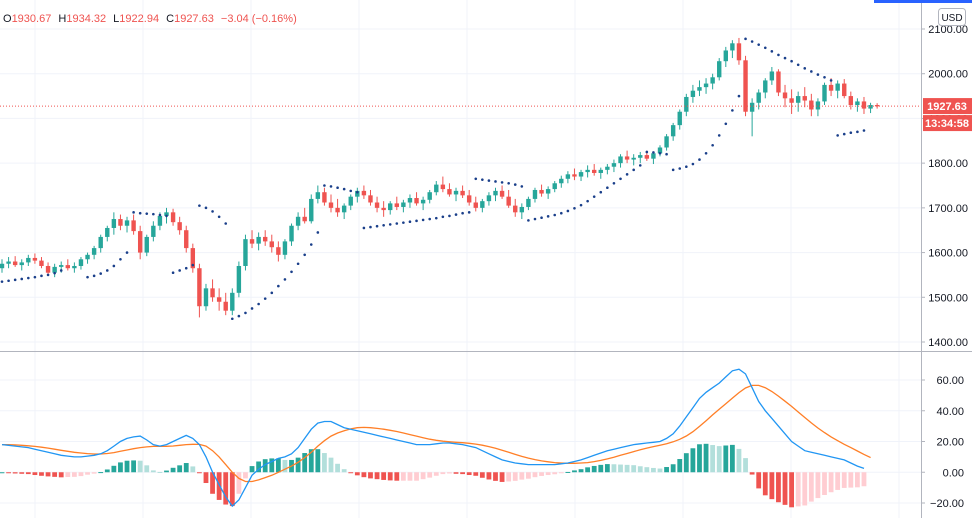  Describe the element at coordinates (948, 343) in the screenshot. I see `price-tick-label: 1400.00` at that location.